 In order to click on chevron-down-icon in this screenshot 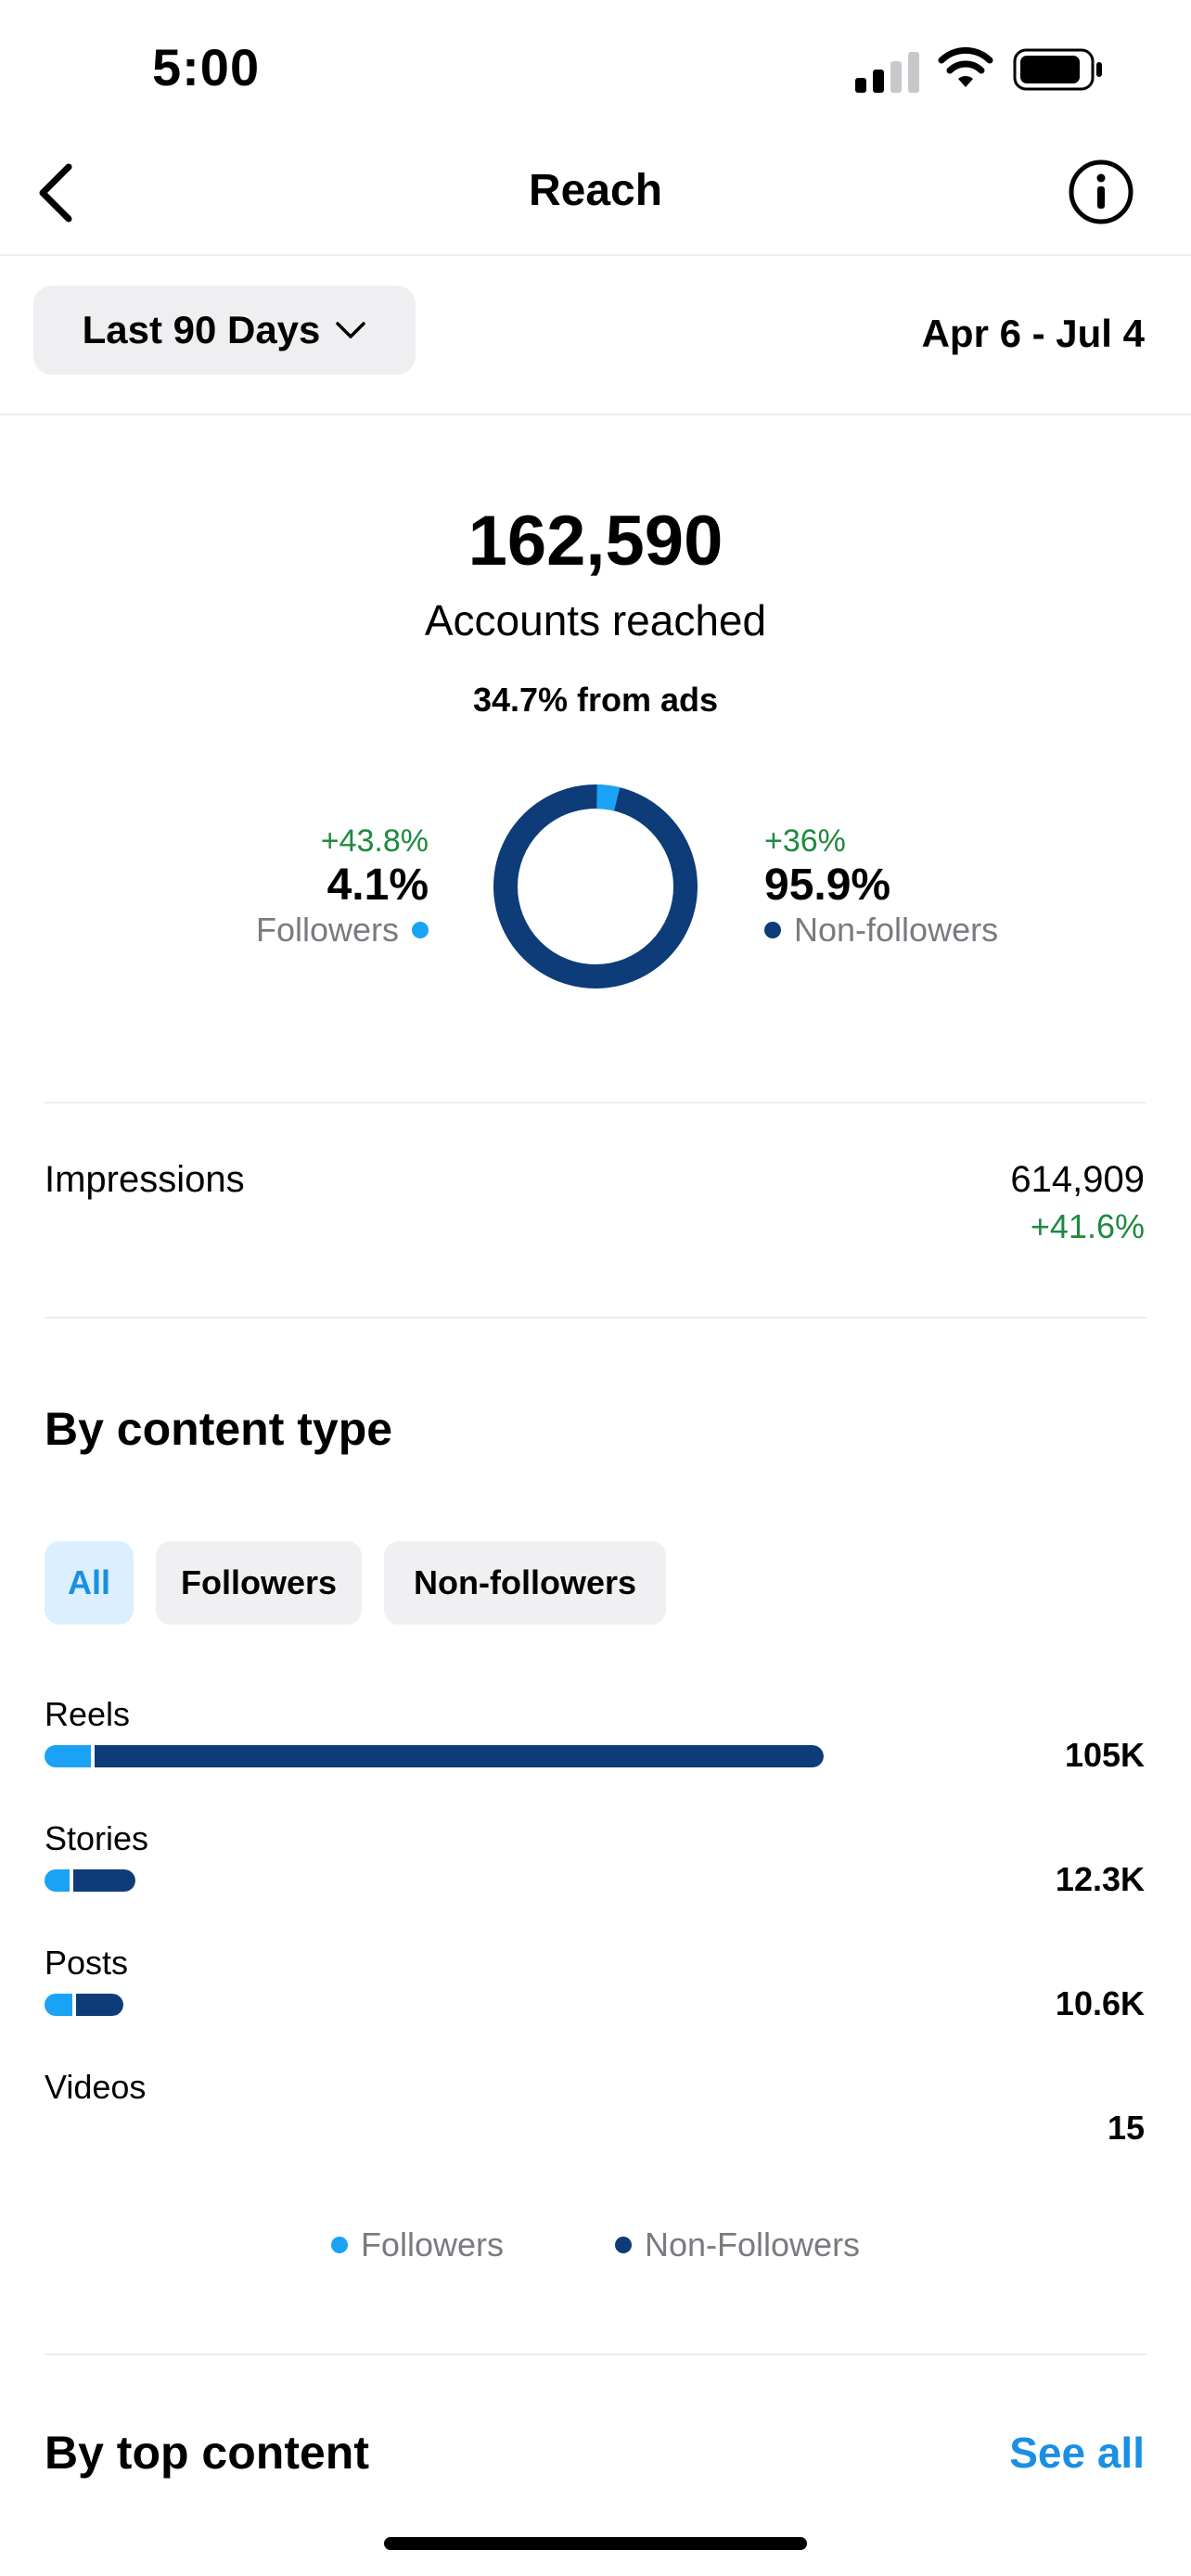, I will do `click(351, 330)`.